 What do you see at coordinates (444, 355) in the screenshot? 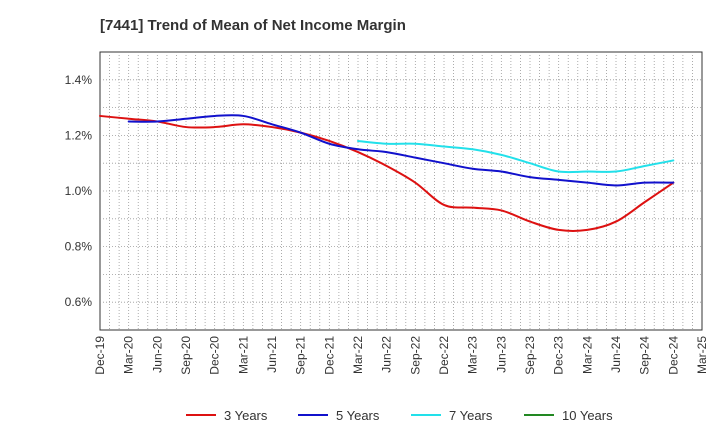
I see `x-tick-label: Dec-22` at bounding box center [444, 355].